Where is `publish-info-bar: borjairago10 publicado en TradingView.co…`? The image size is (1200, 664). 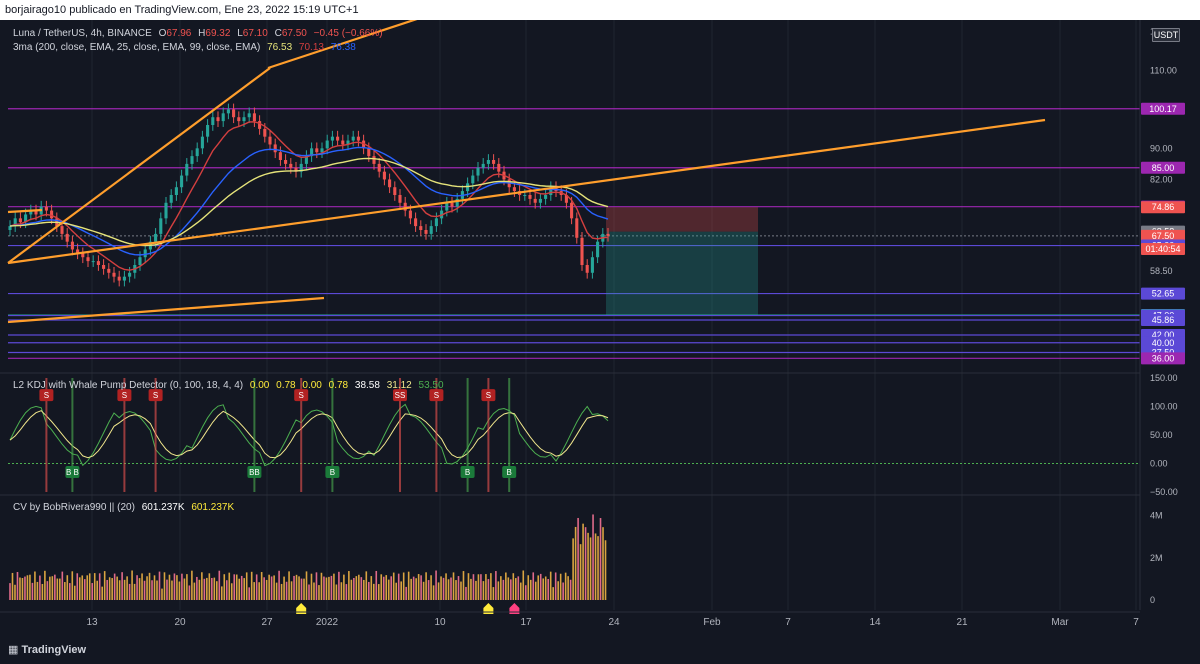 publish-info-bar: borjairago10 publicado en TradingView.co… is located at coordinates (600, 10).